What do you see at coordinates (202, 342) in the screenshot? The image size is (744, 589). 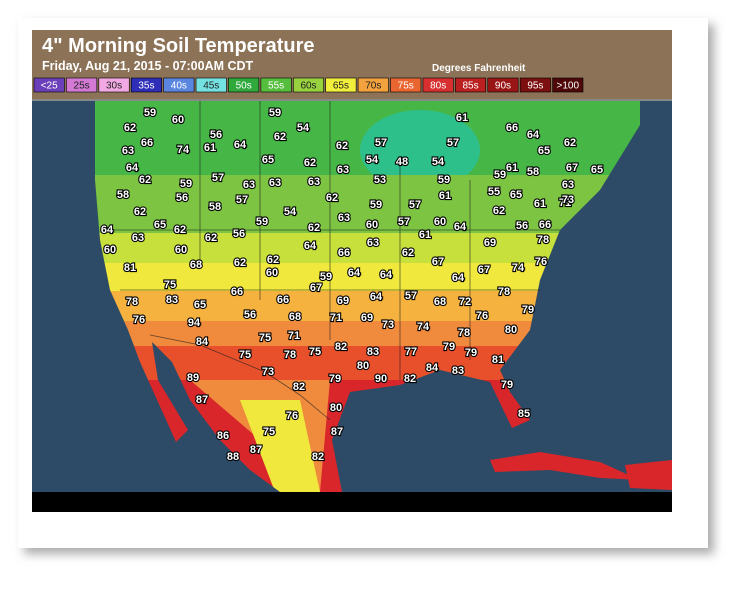 I see `station-value: 84` at bounding box center [202, 342].